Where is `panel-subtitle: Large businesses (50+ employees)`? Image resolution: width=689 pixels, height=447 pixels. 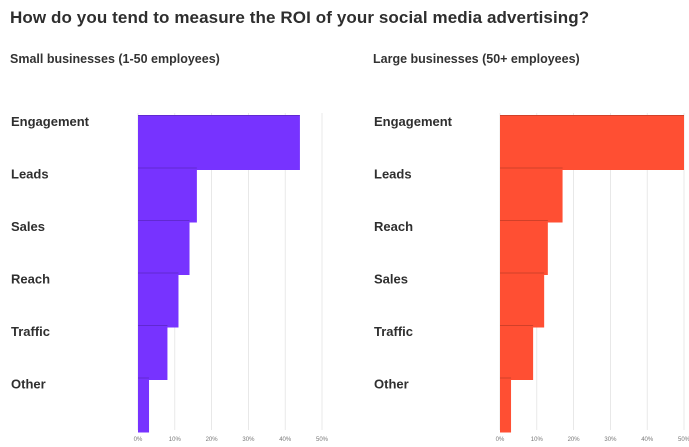 panel-subtitle: Large businesses (50+ employees) is located at coordinates (476, 59).